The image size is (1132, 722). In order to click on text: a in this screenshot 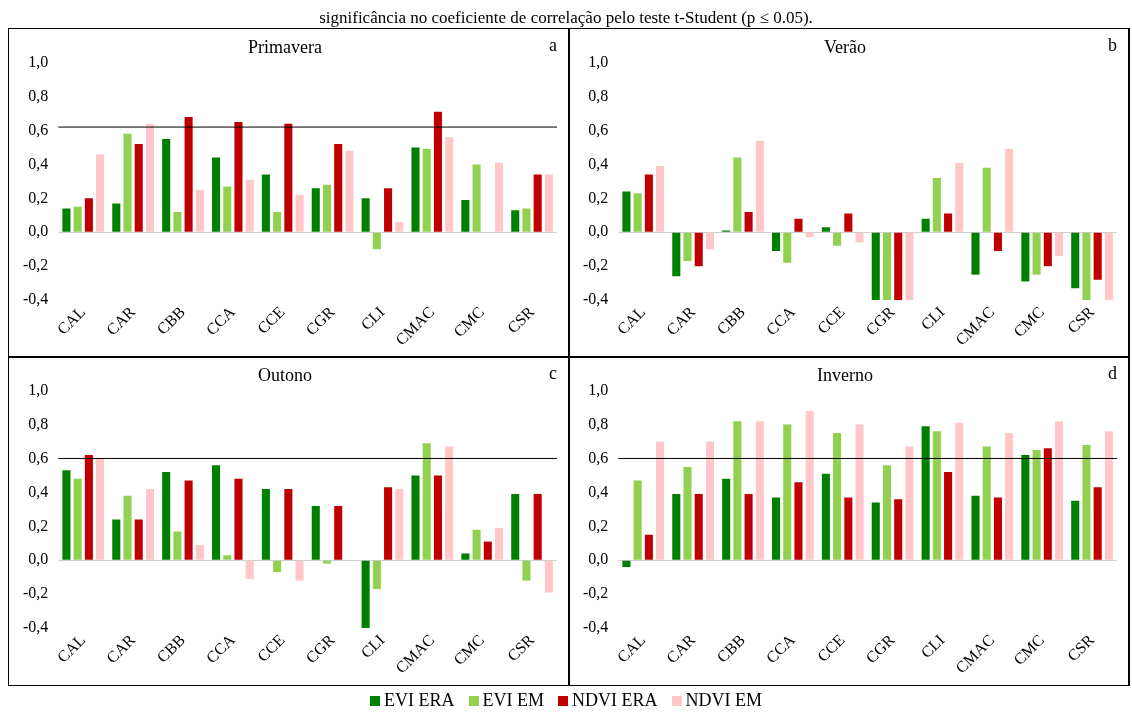, I will do `click(553, 44)`.